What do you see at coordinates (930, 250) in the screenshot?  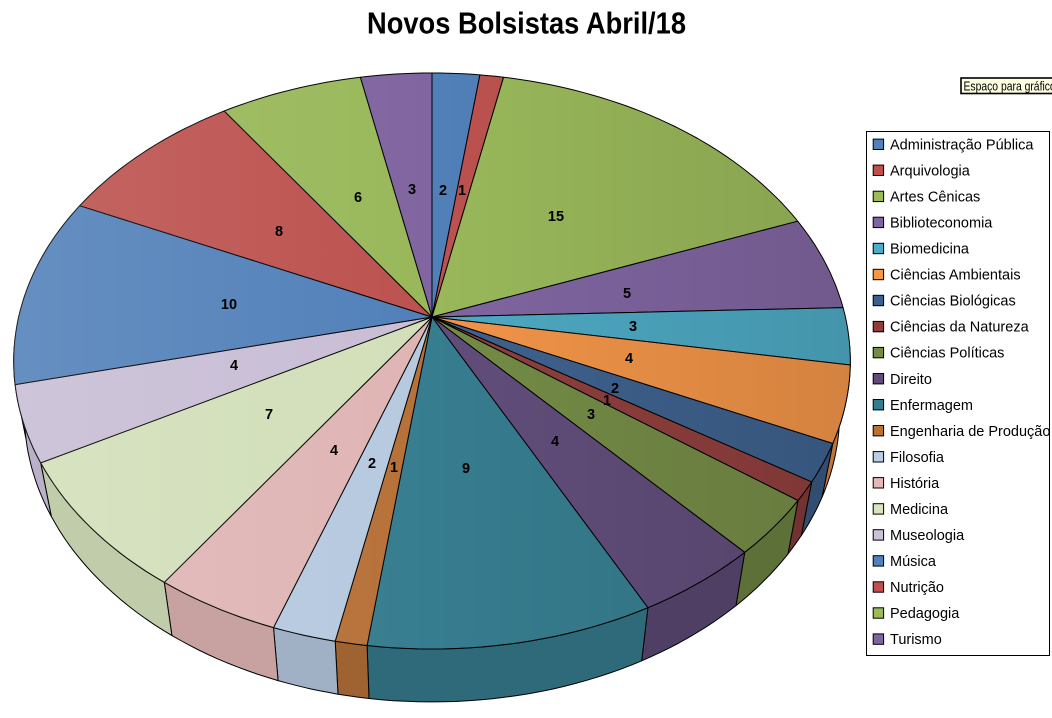 I see `svg-text: Biomedicina` at bounding box center [930, 250].